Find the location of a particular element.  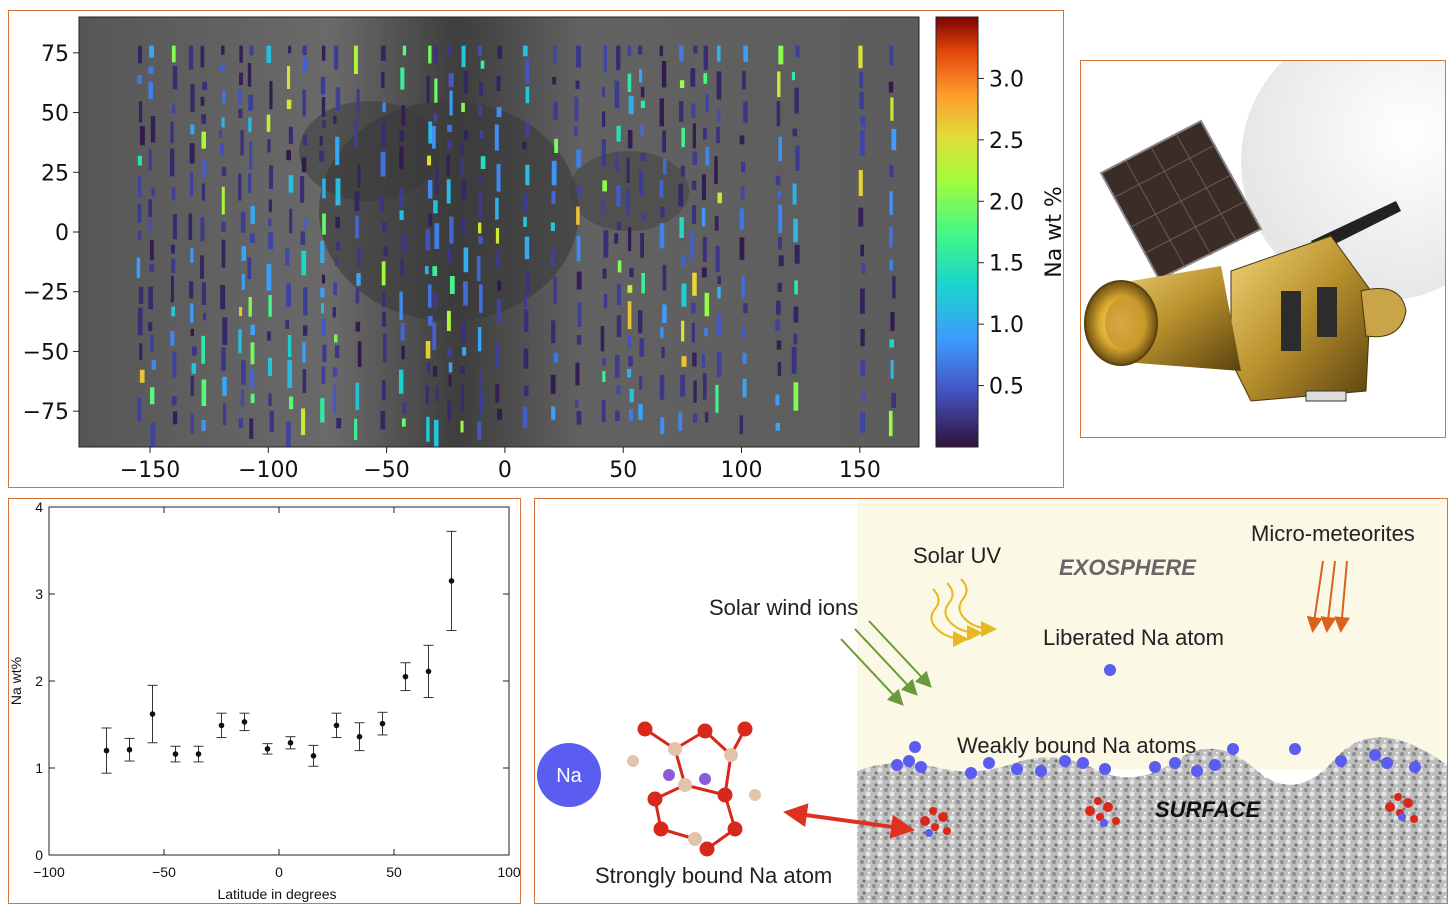

plot-y-tick-label: 2 is located at coordinates (39, 681).